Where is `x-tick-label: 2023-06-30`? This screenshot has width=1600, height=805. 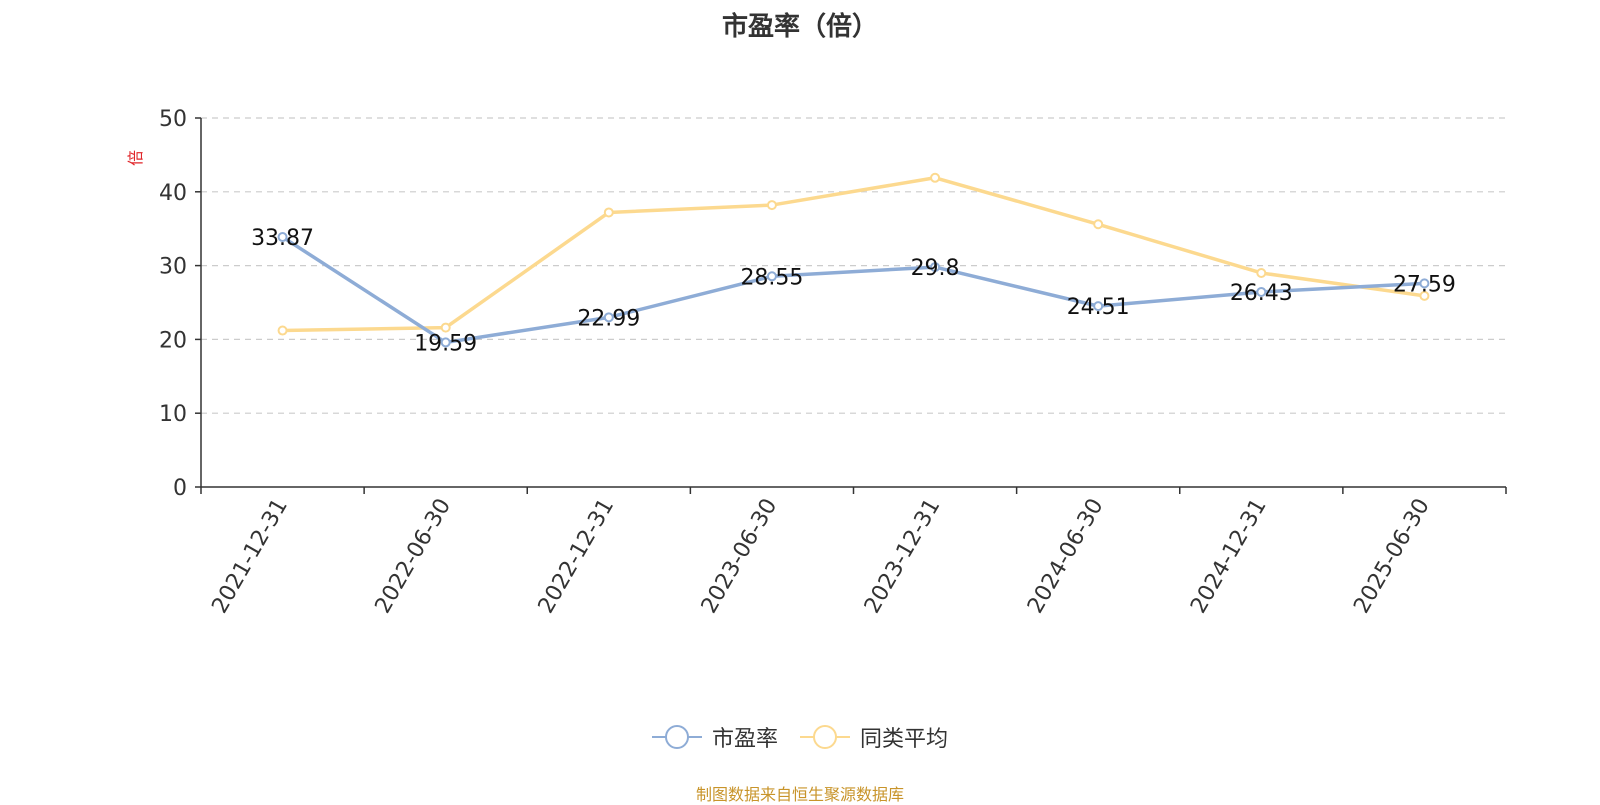 x-tick-label: 2023-06-30 is located at coordinates (740, 556).